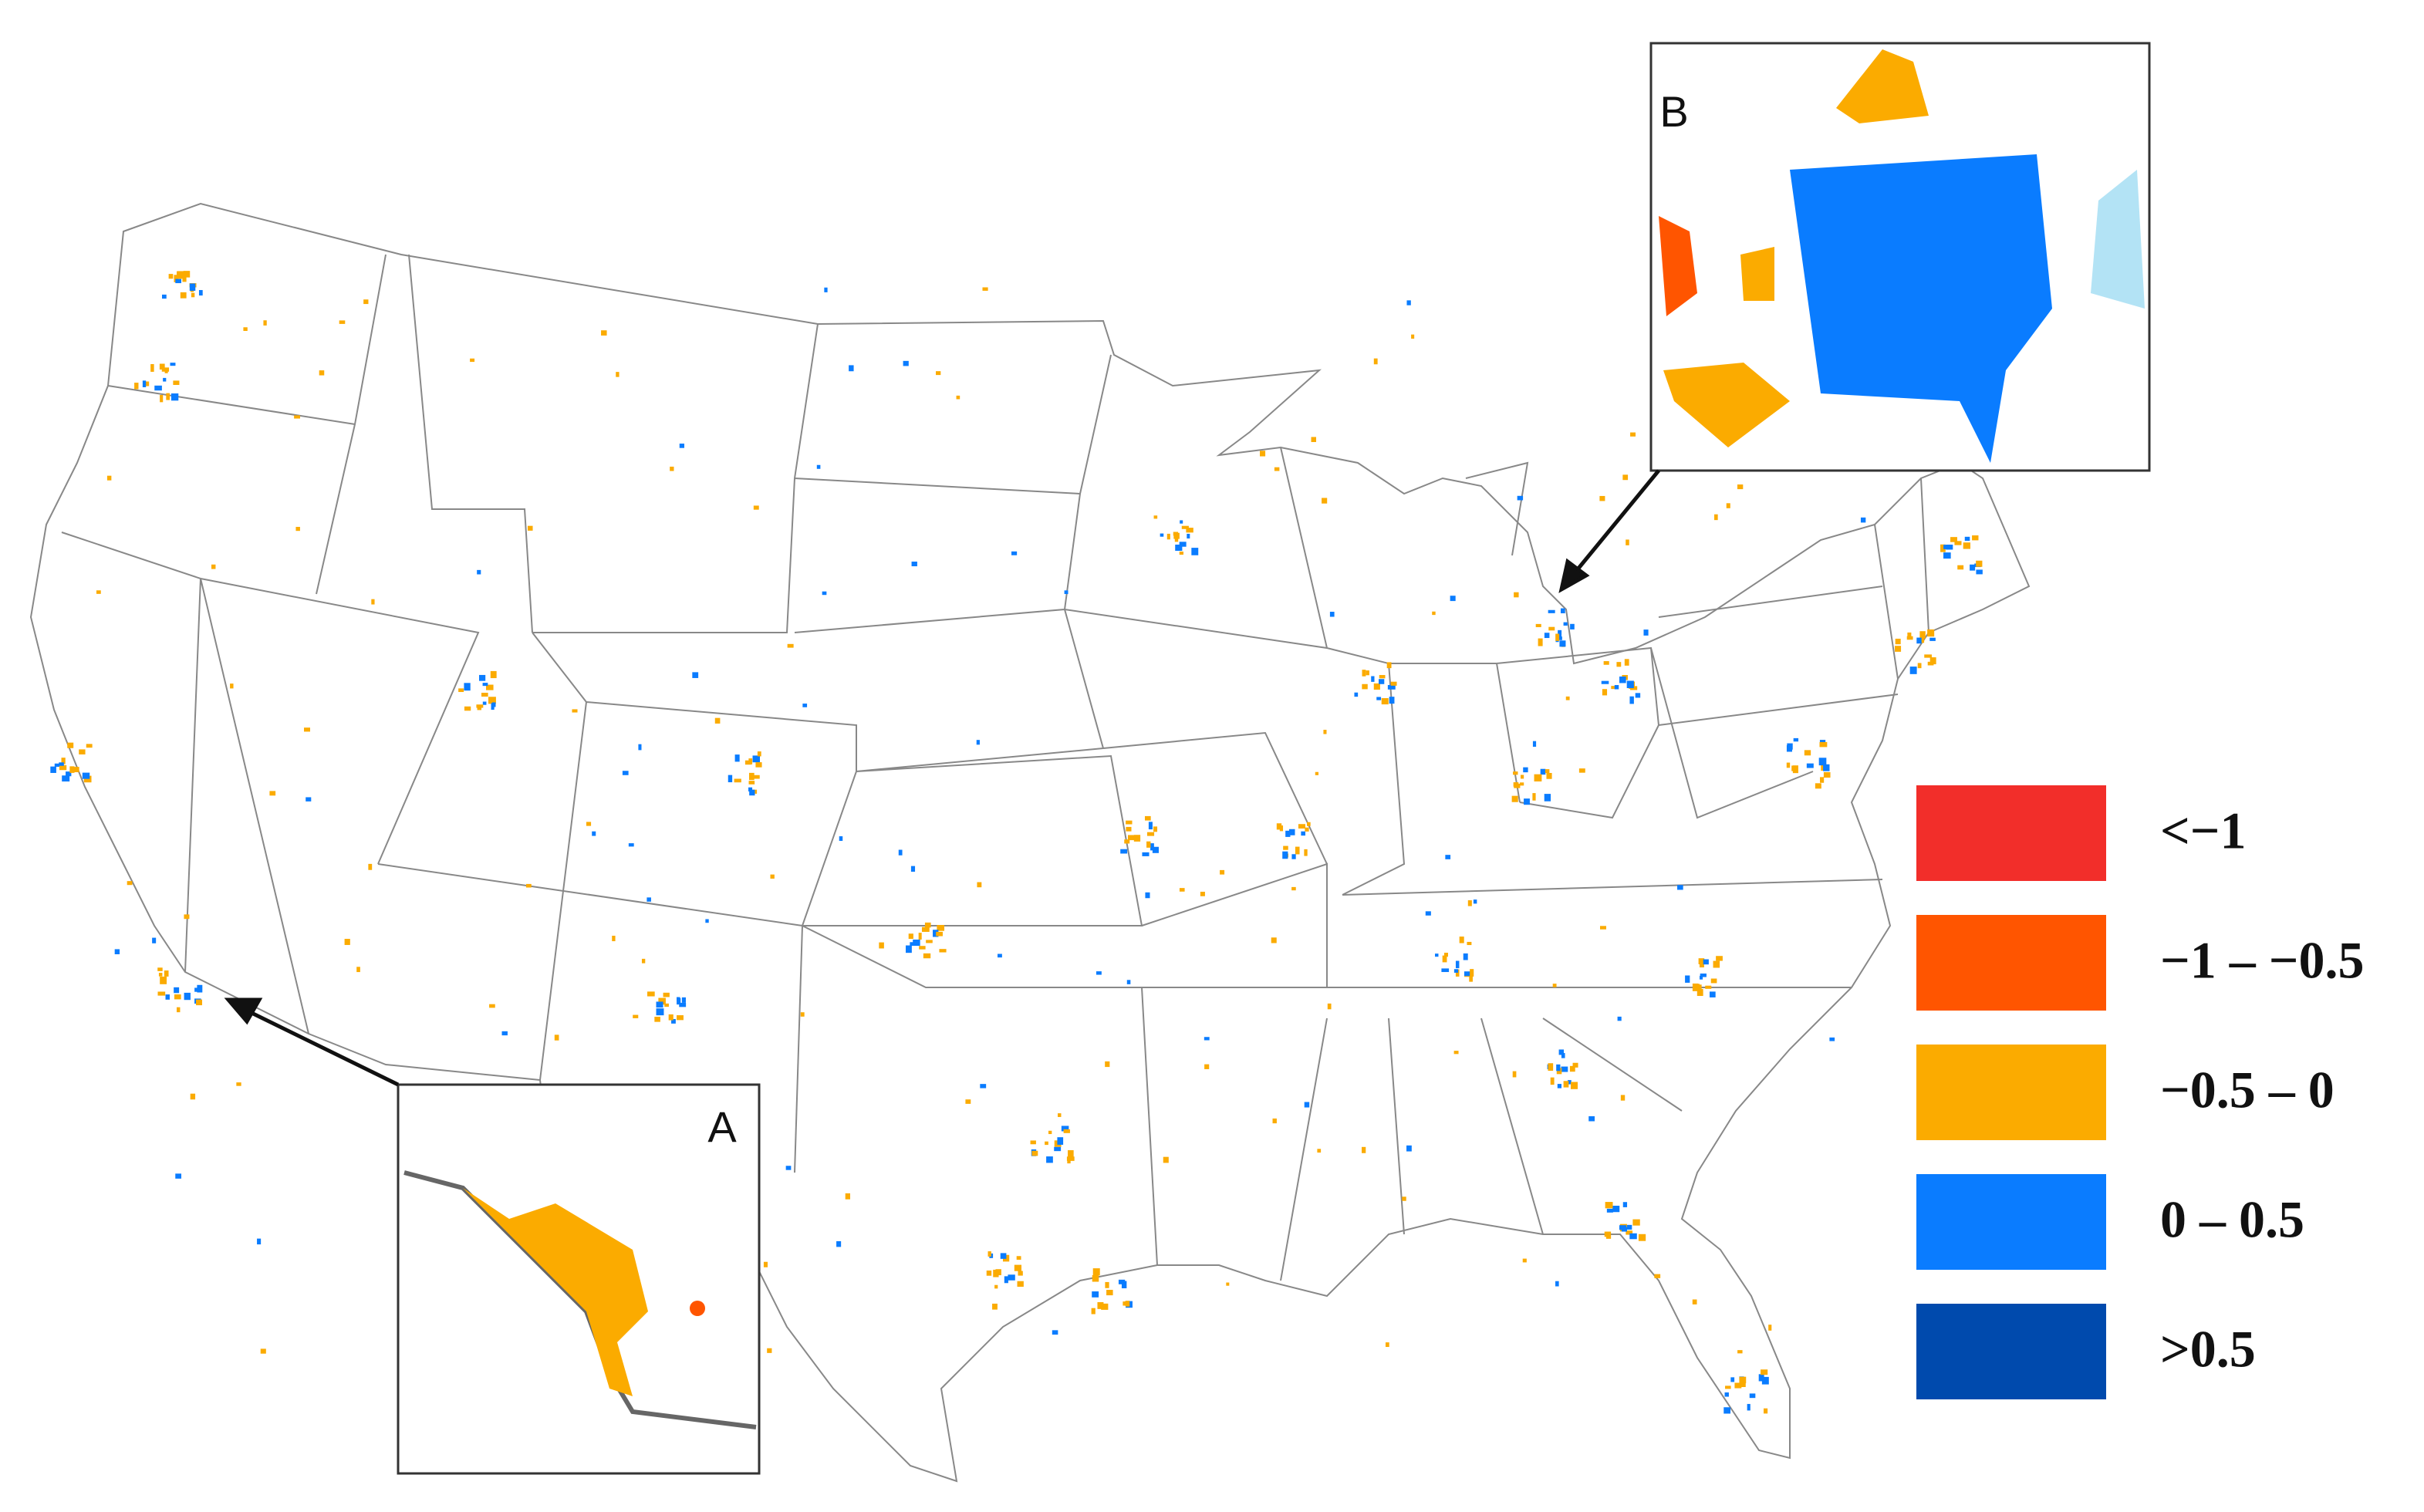  I want to click on urban-area, so click(1921, 308).